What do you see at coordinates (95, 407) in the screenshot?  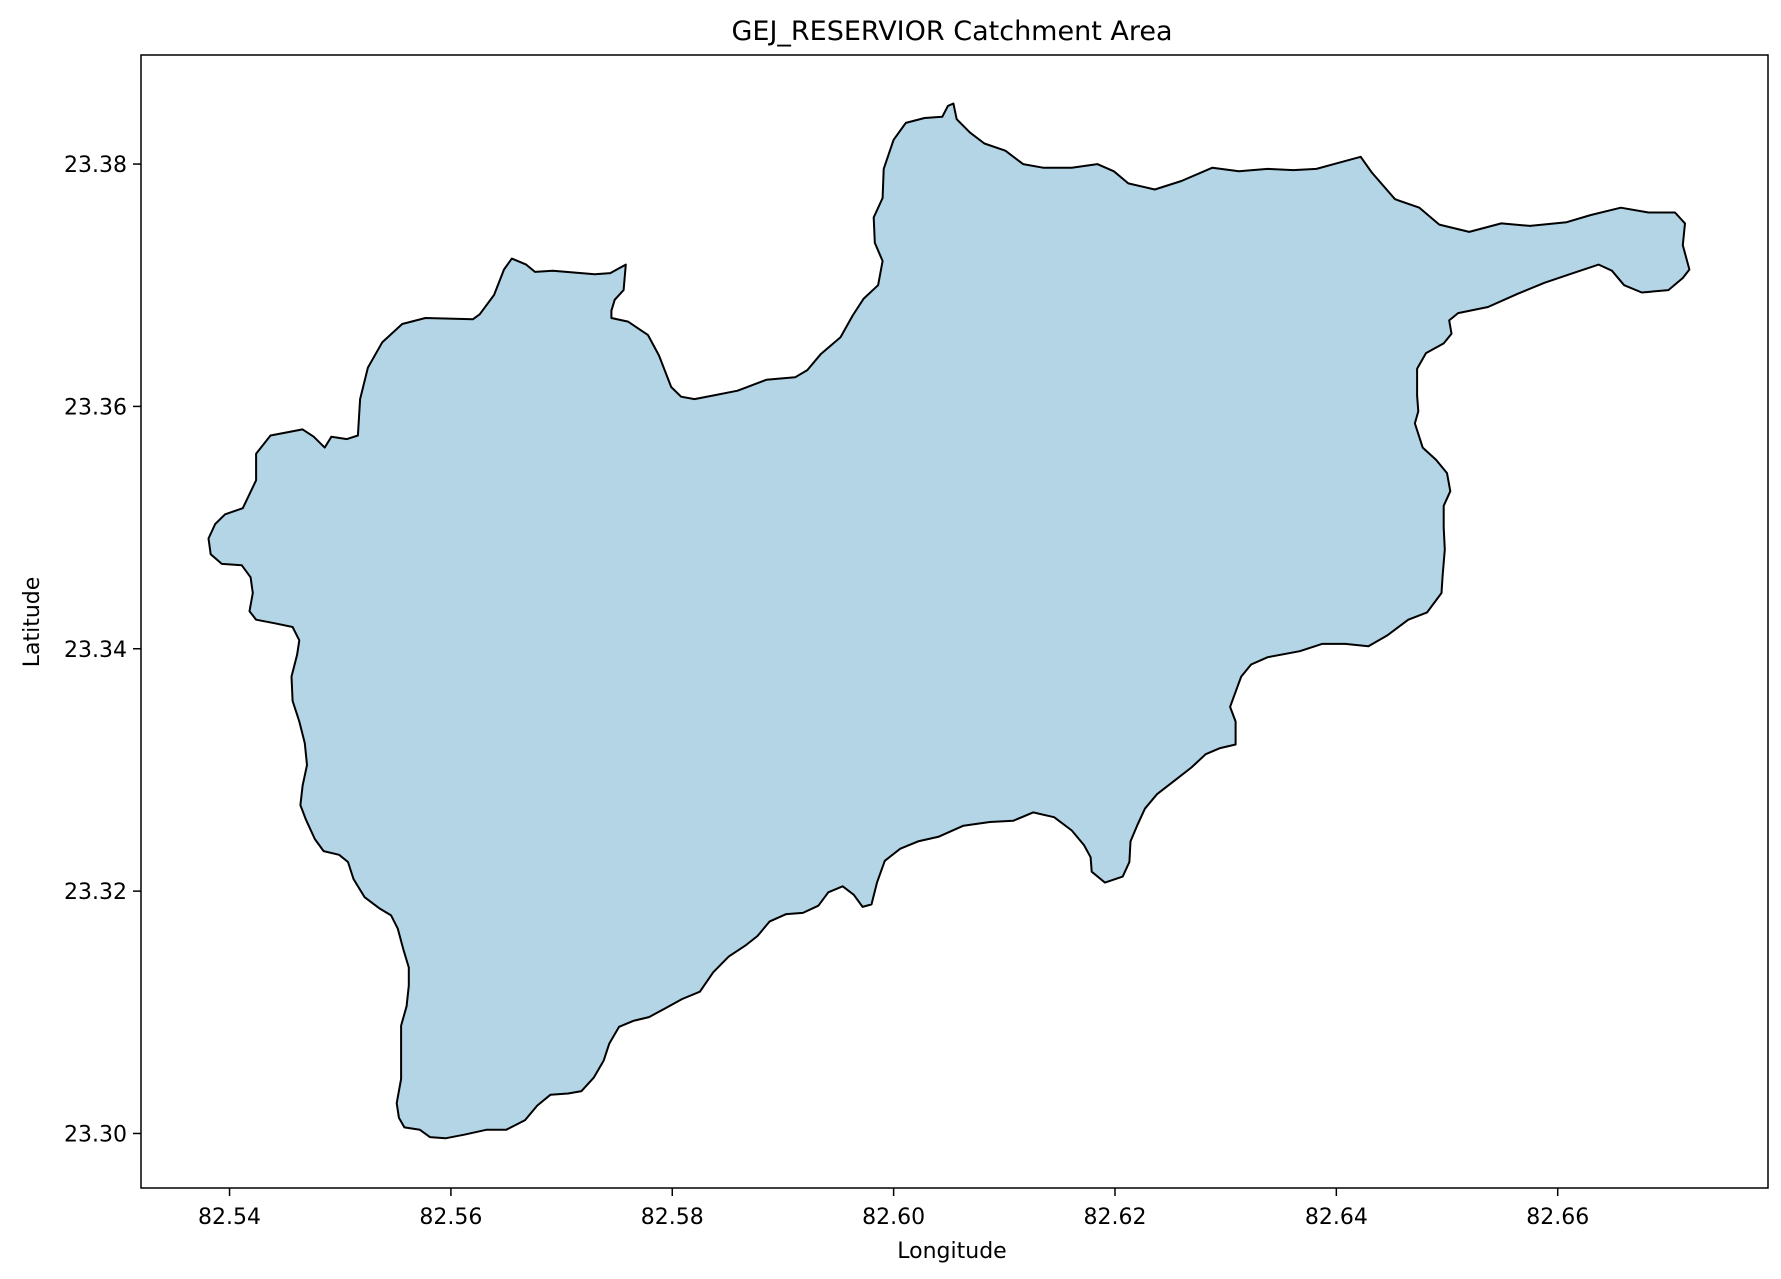 I see `y-tick-label: 23.36` at bounding box center [95, 407].